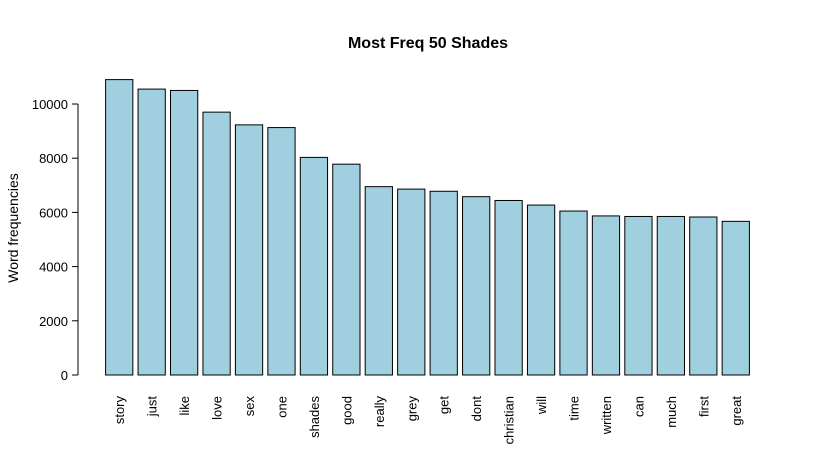 The width and height of the screenshot is (816, 476). Describe the element at coordinates (541, 290) in the screenshot. I see `bar-will` at that location.